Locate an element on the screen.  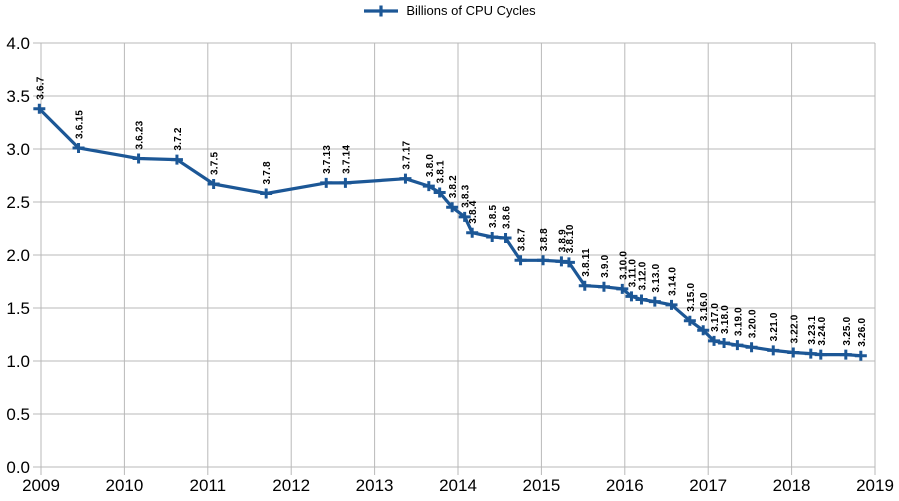
data-point-label: 3.6.15 is located at coordinates (80, 124).